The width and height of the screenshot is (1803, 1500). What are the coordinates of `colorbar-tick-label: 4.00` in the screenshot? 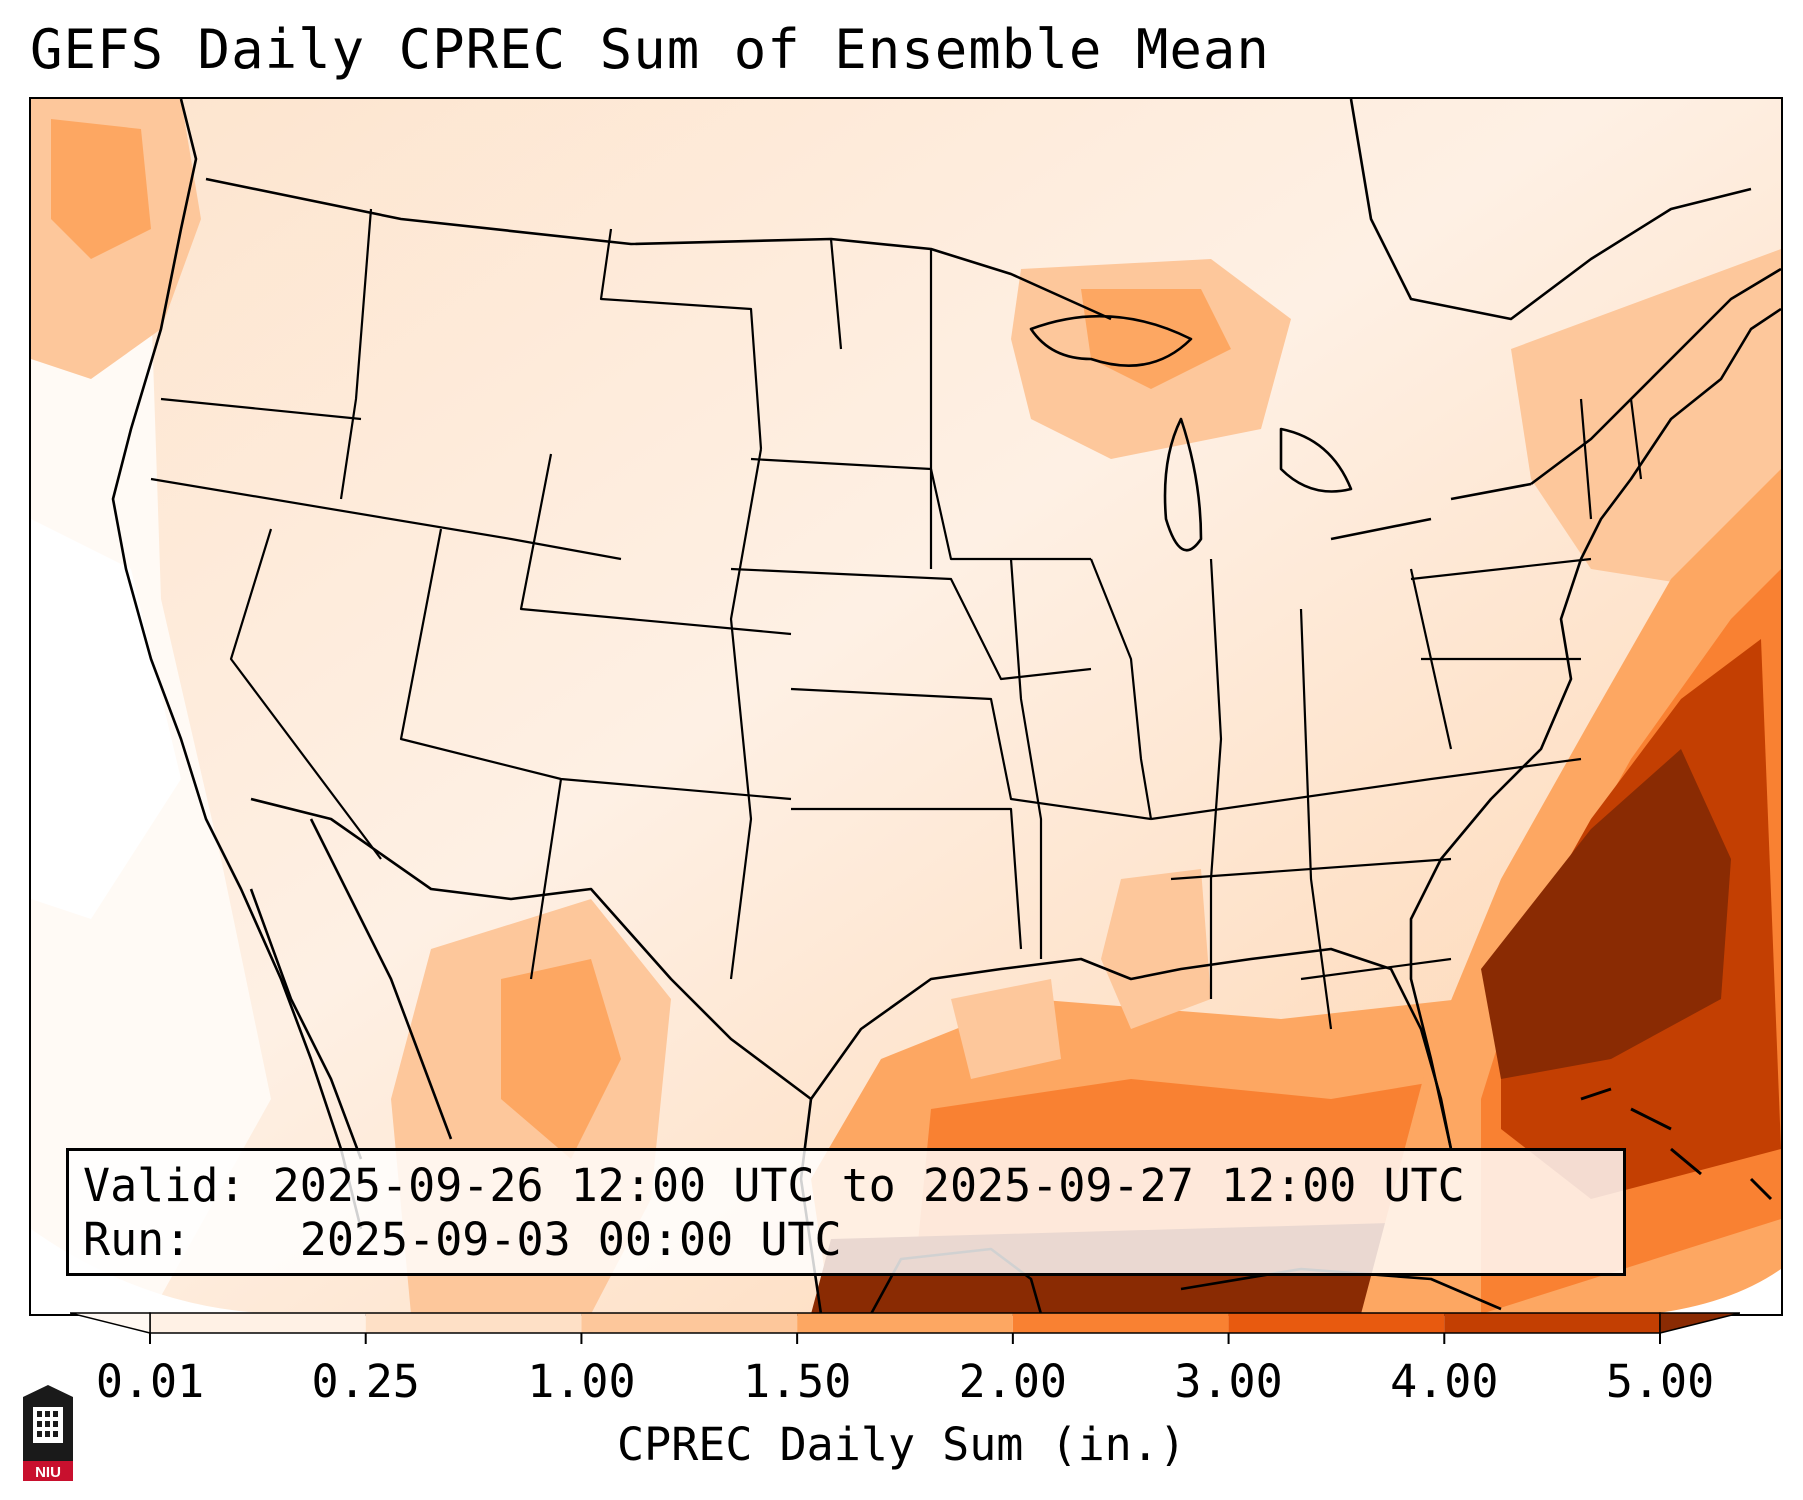 It's located at (1444, 1381).